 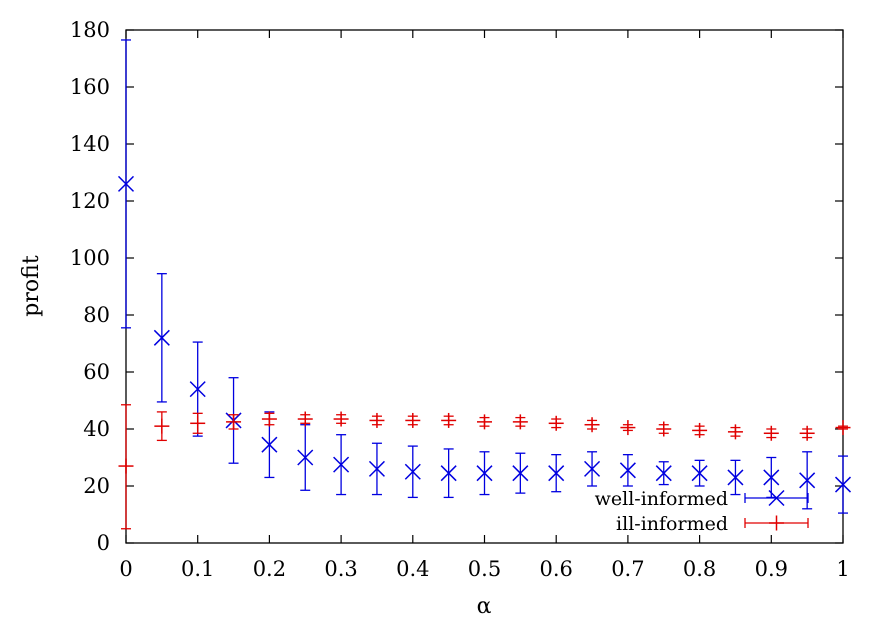 What do you see at coordinates (96, 429) in the screenshot?
I see `y-tick-label: 40` at bounding box center [96, 429].